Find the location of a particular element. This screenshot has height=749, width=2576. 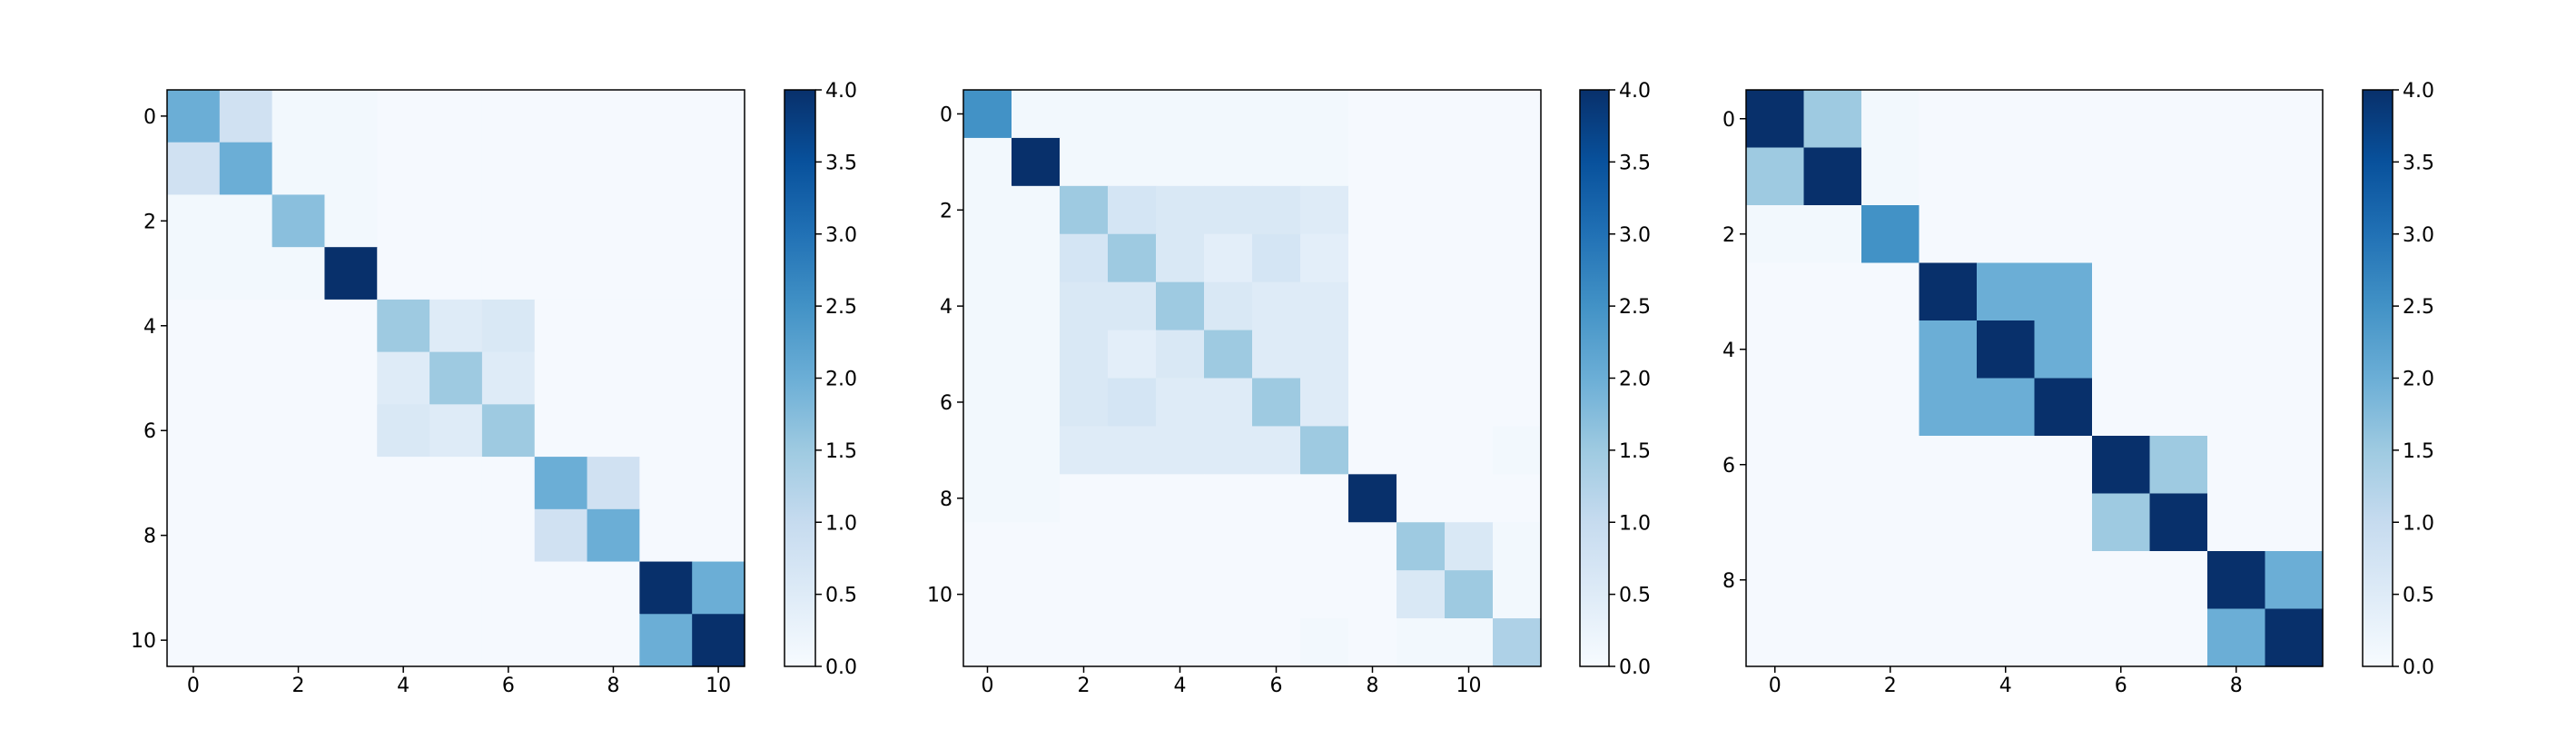

x-tick-label: 10 is located at coordinates (718, 686).